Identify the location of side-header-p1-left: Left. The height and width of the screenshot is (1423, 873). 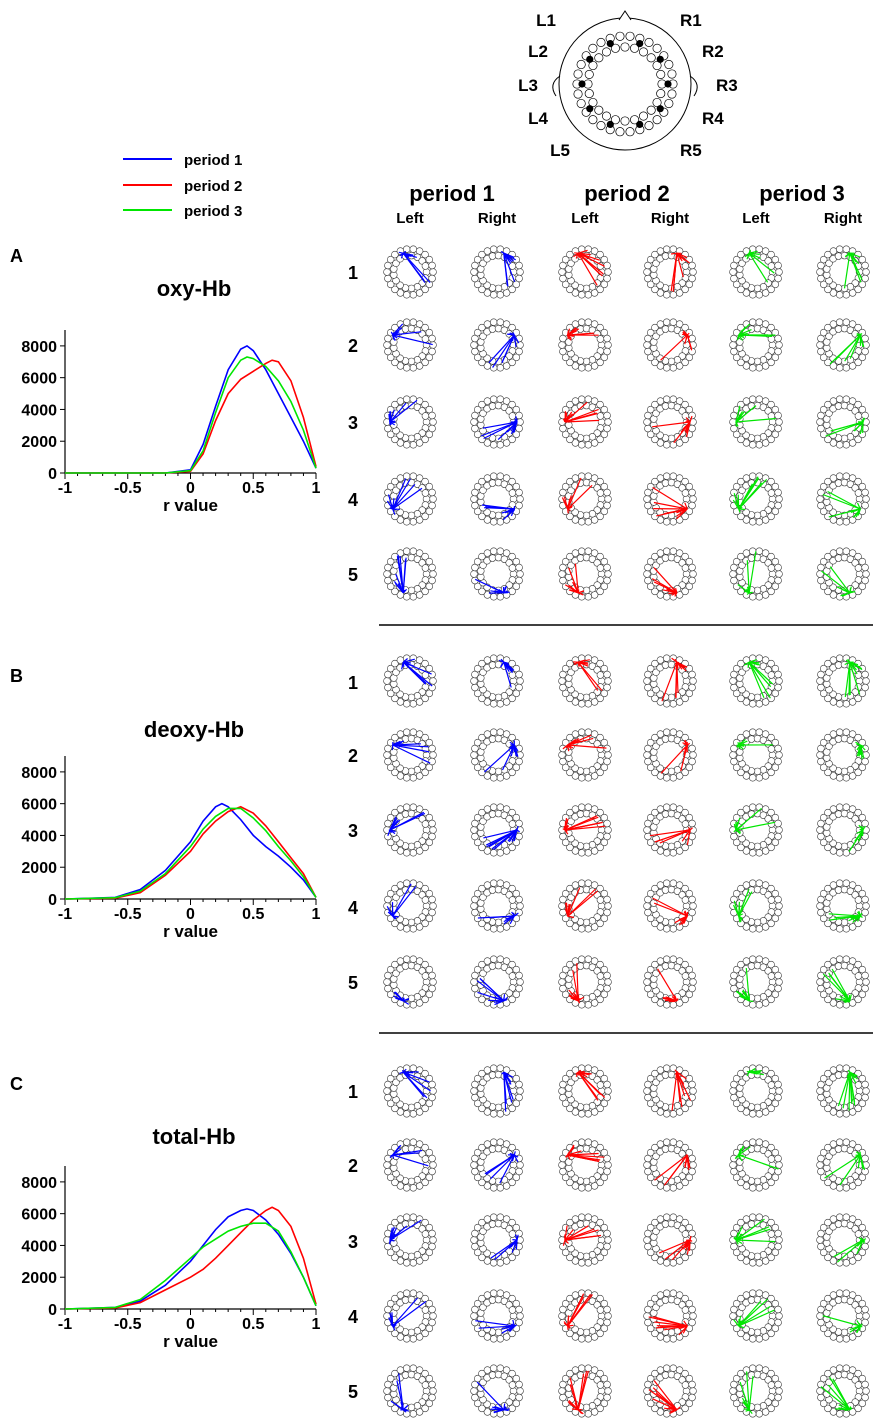
(410, 218).